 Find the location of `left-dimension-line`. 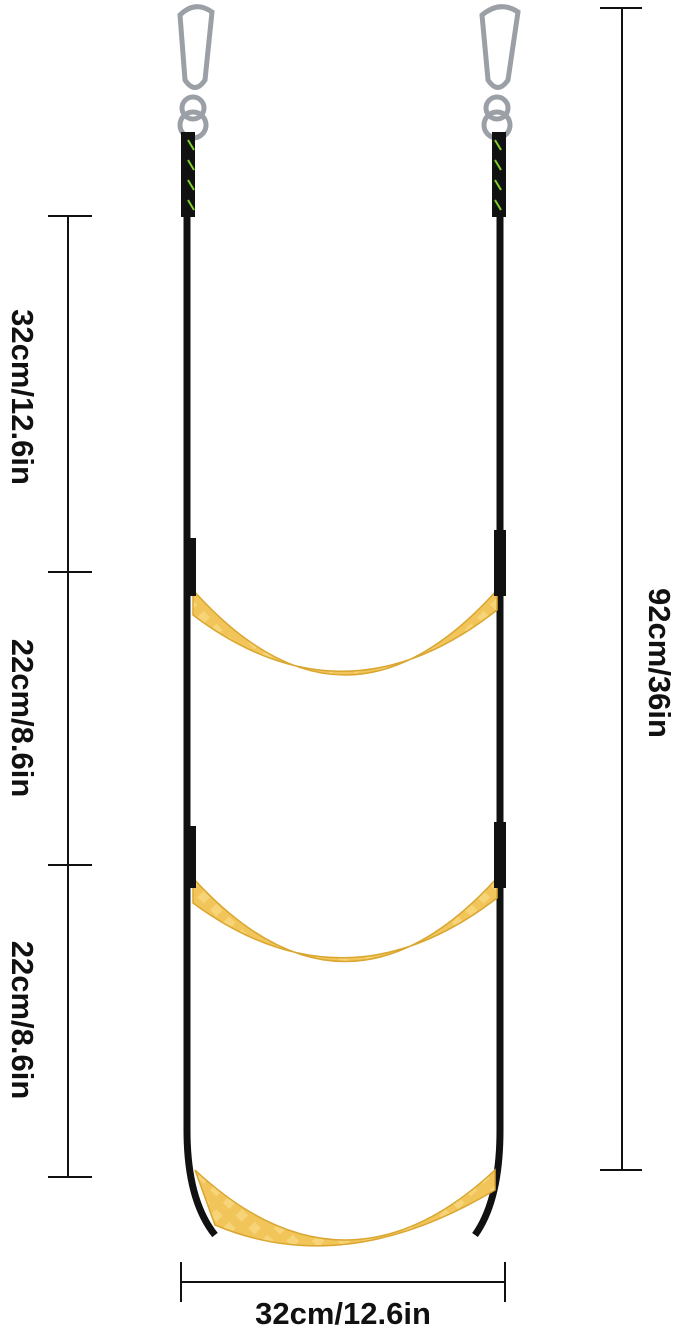

left-dimension-line is located at coordinates (70, 696).